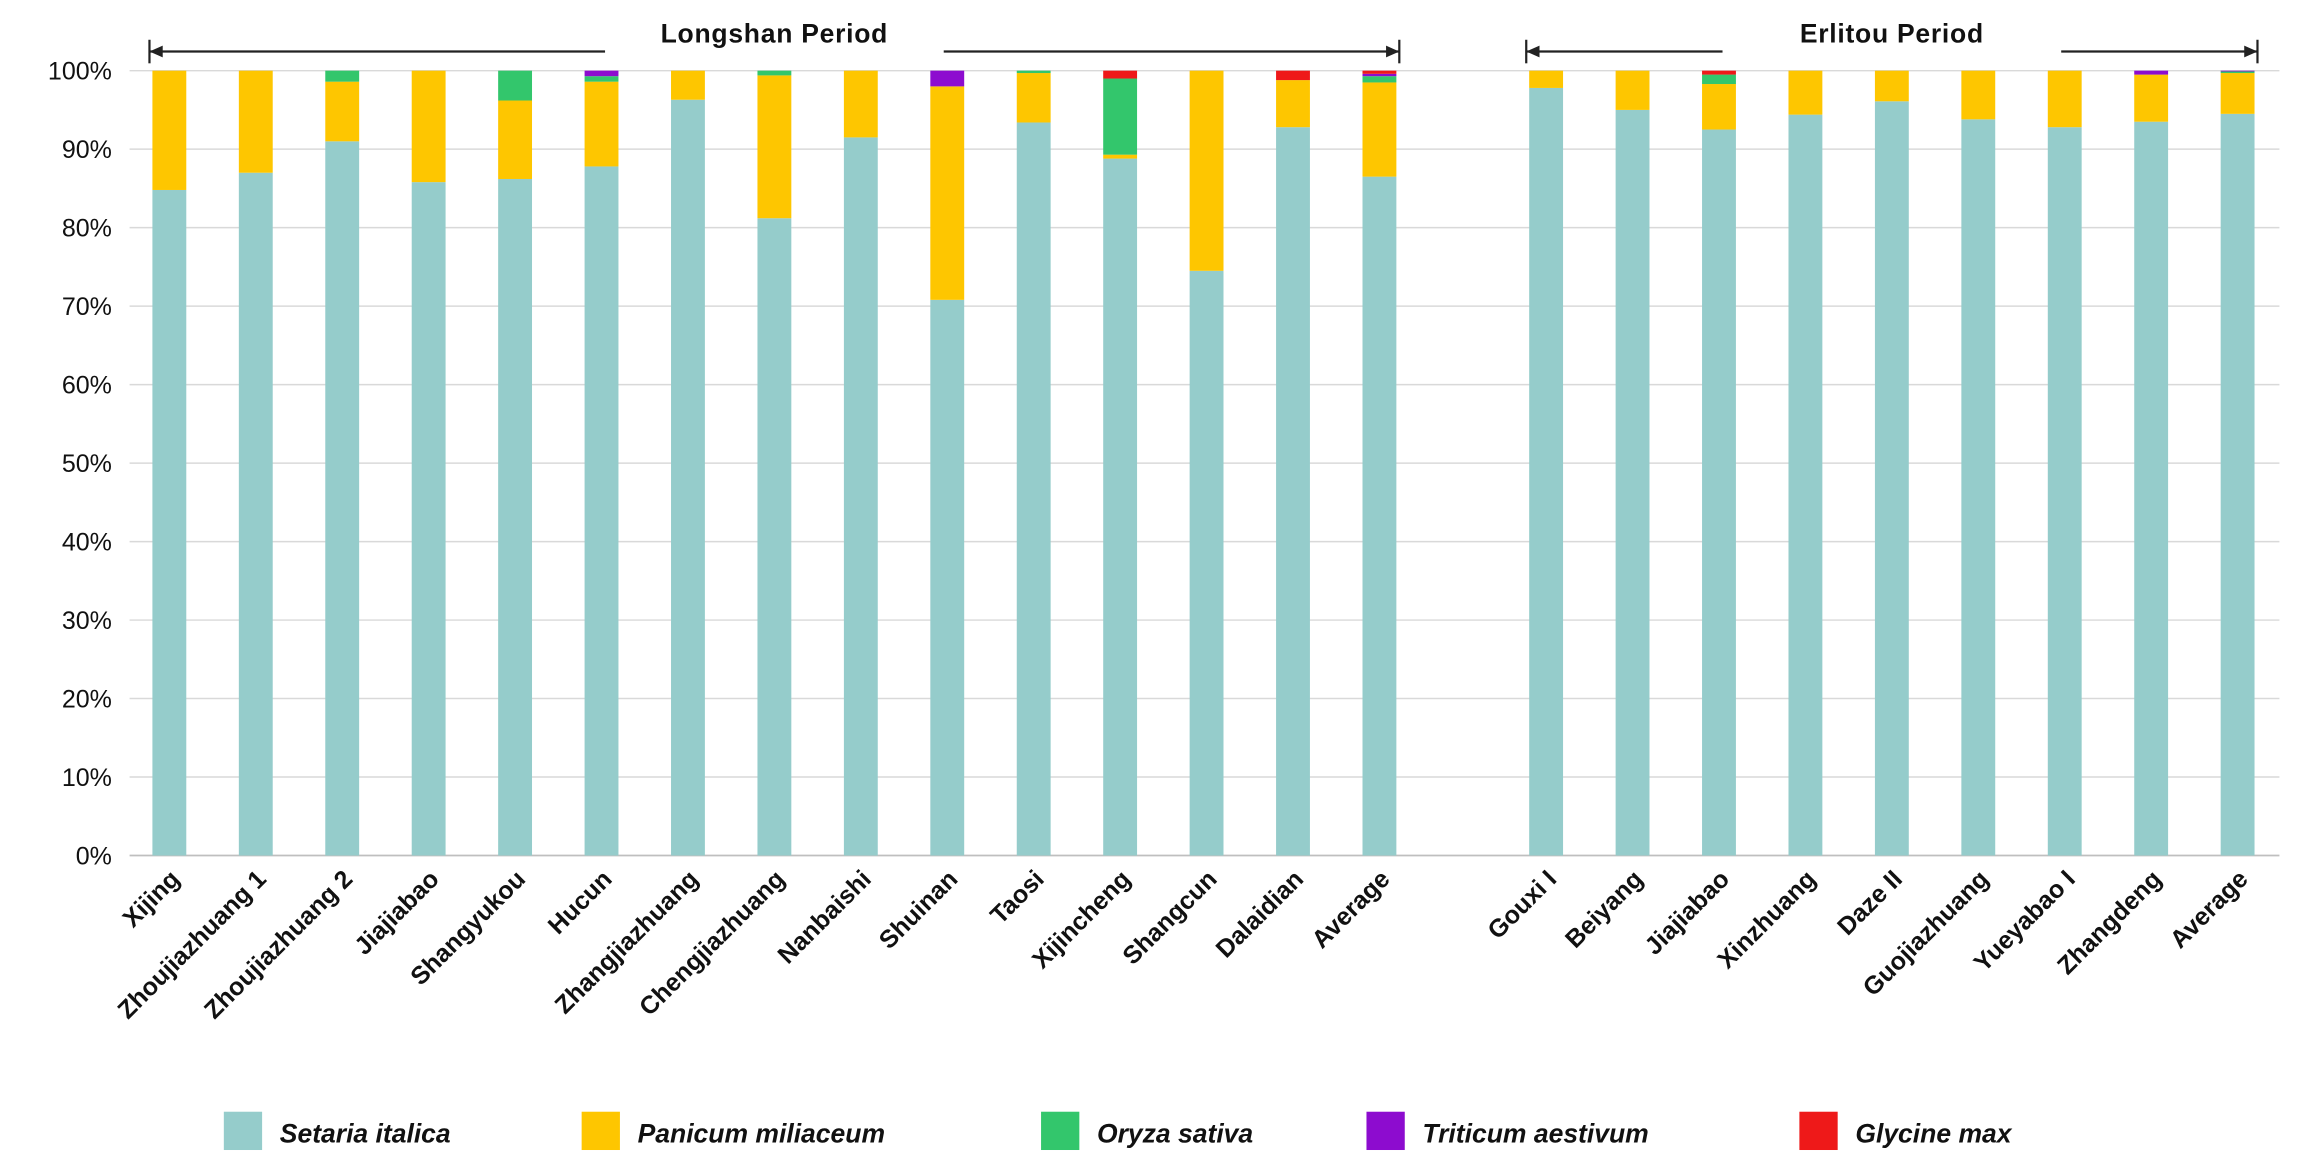 Image resolution: width=2309 pixels, height=1171 pixels. What do you see at coordinates (919, 910) in the screenshot?
I see `x-category-label: Shuinan` at bounding box center [919, 910].